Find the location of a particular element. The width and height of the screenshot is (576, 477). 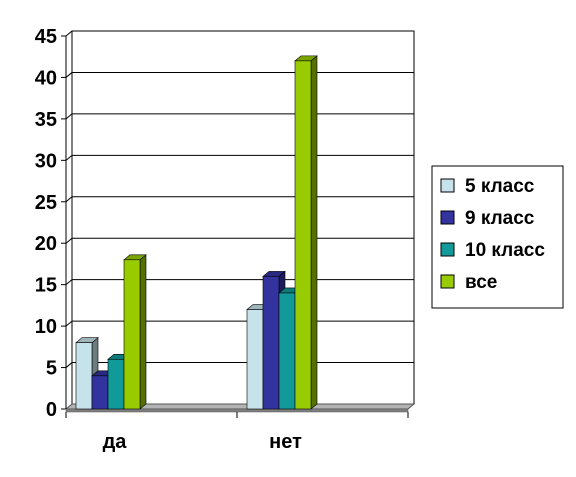

x-category-label: нет is located at coordinates (285, 442).